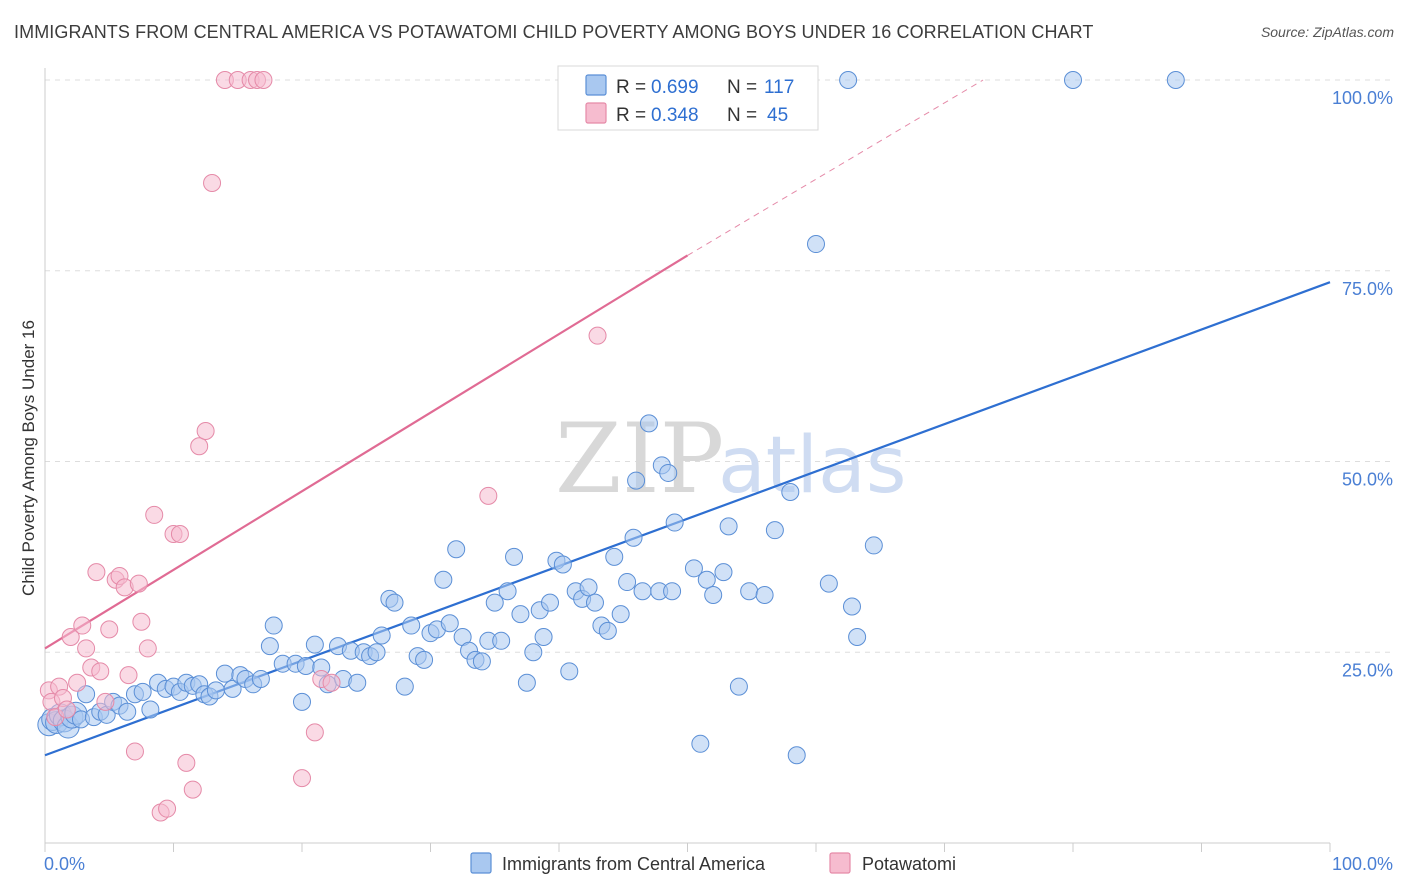 Image resolution: width=1406 pixels, height=892 pixels. I want to click on watermark-zip: ZIP, so click(639, 459).